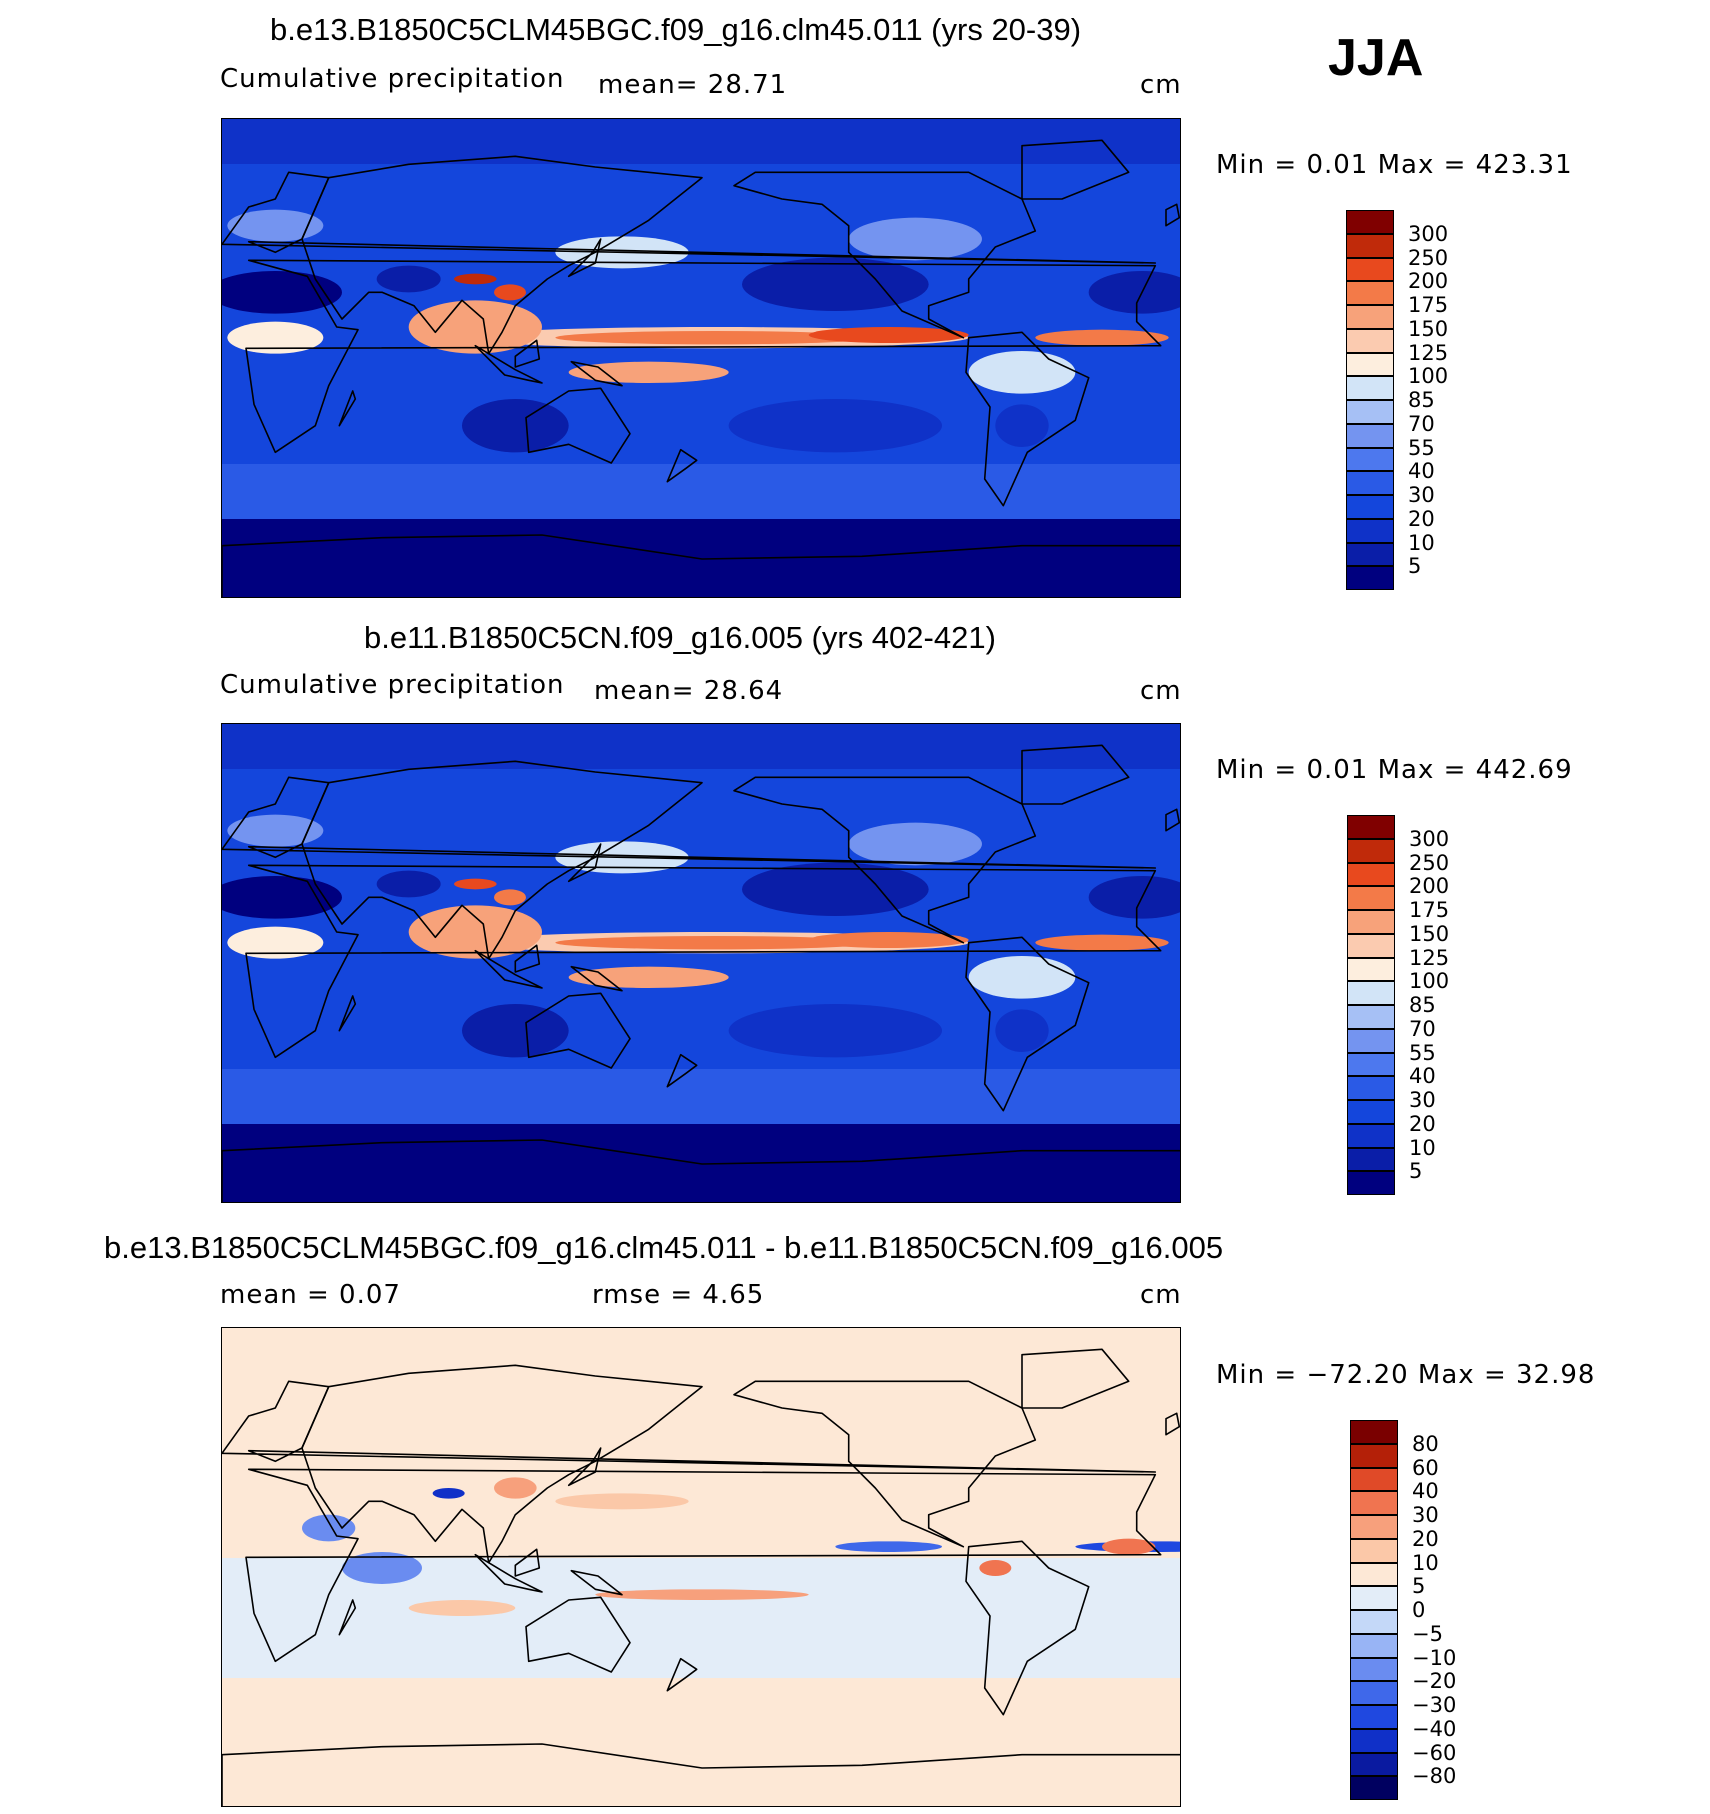 Image resolution: width=1710 pixels, height=1814 pixels. What do you see at coordinates (1434, 1752) in the screenshot?
I see `colorbar-tick-label: −60` at bounding box center [1434, 1752].